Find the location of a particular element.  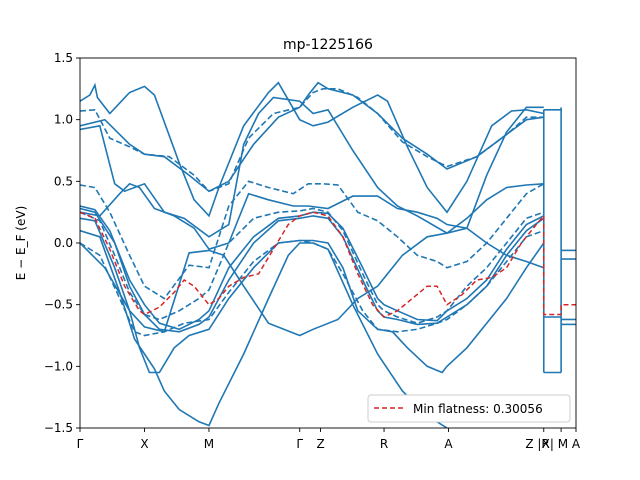

legend-box is located at coordinates (469, 408).